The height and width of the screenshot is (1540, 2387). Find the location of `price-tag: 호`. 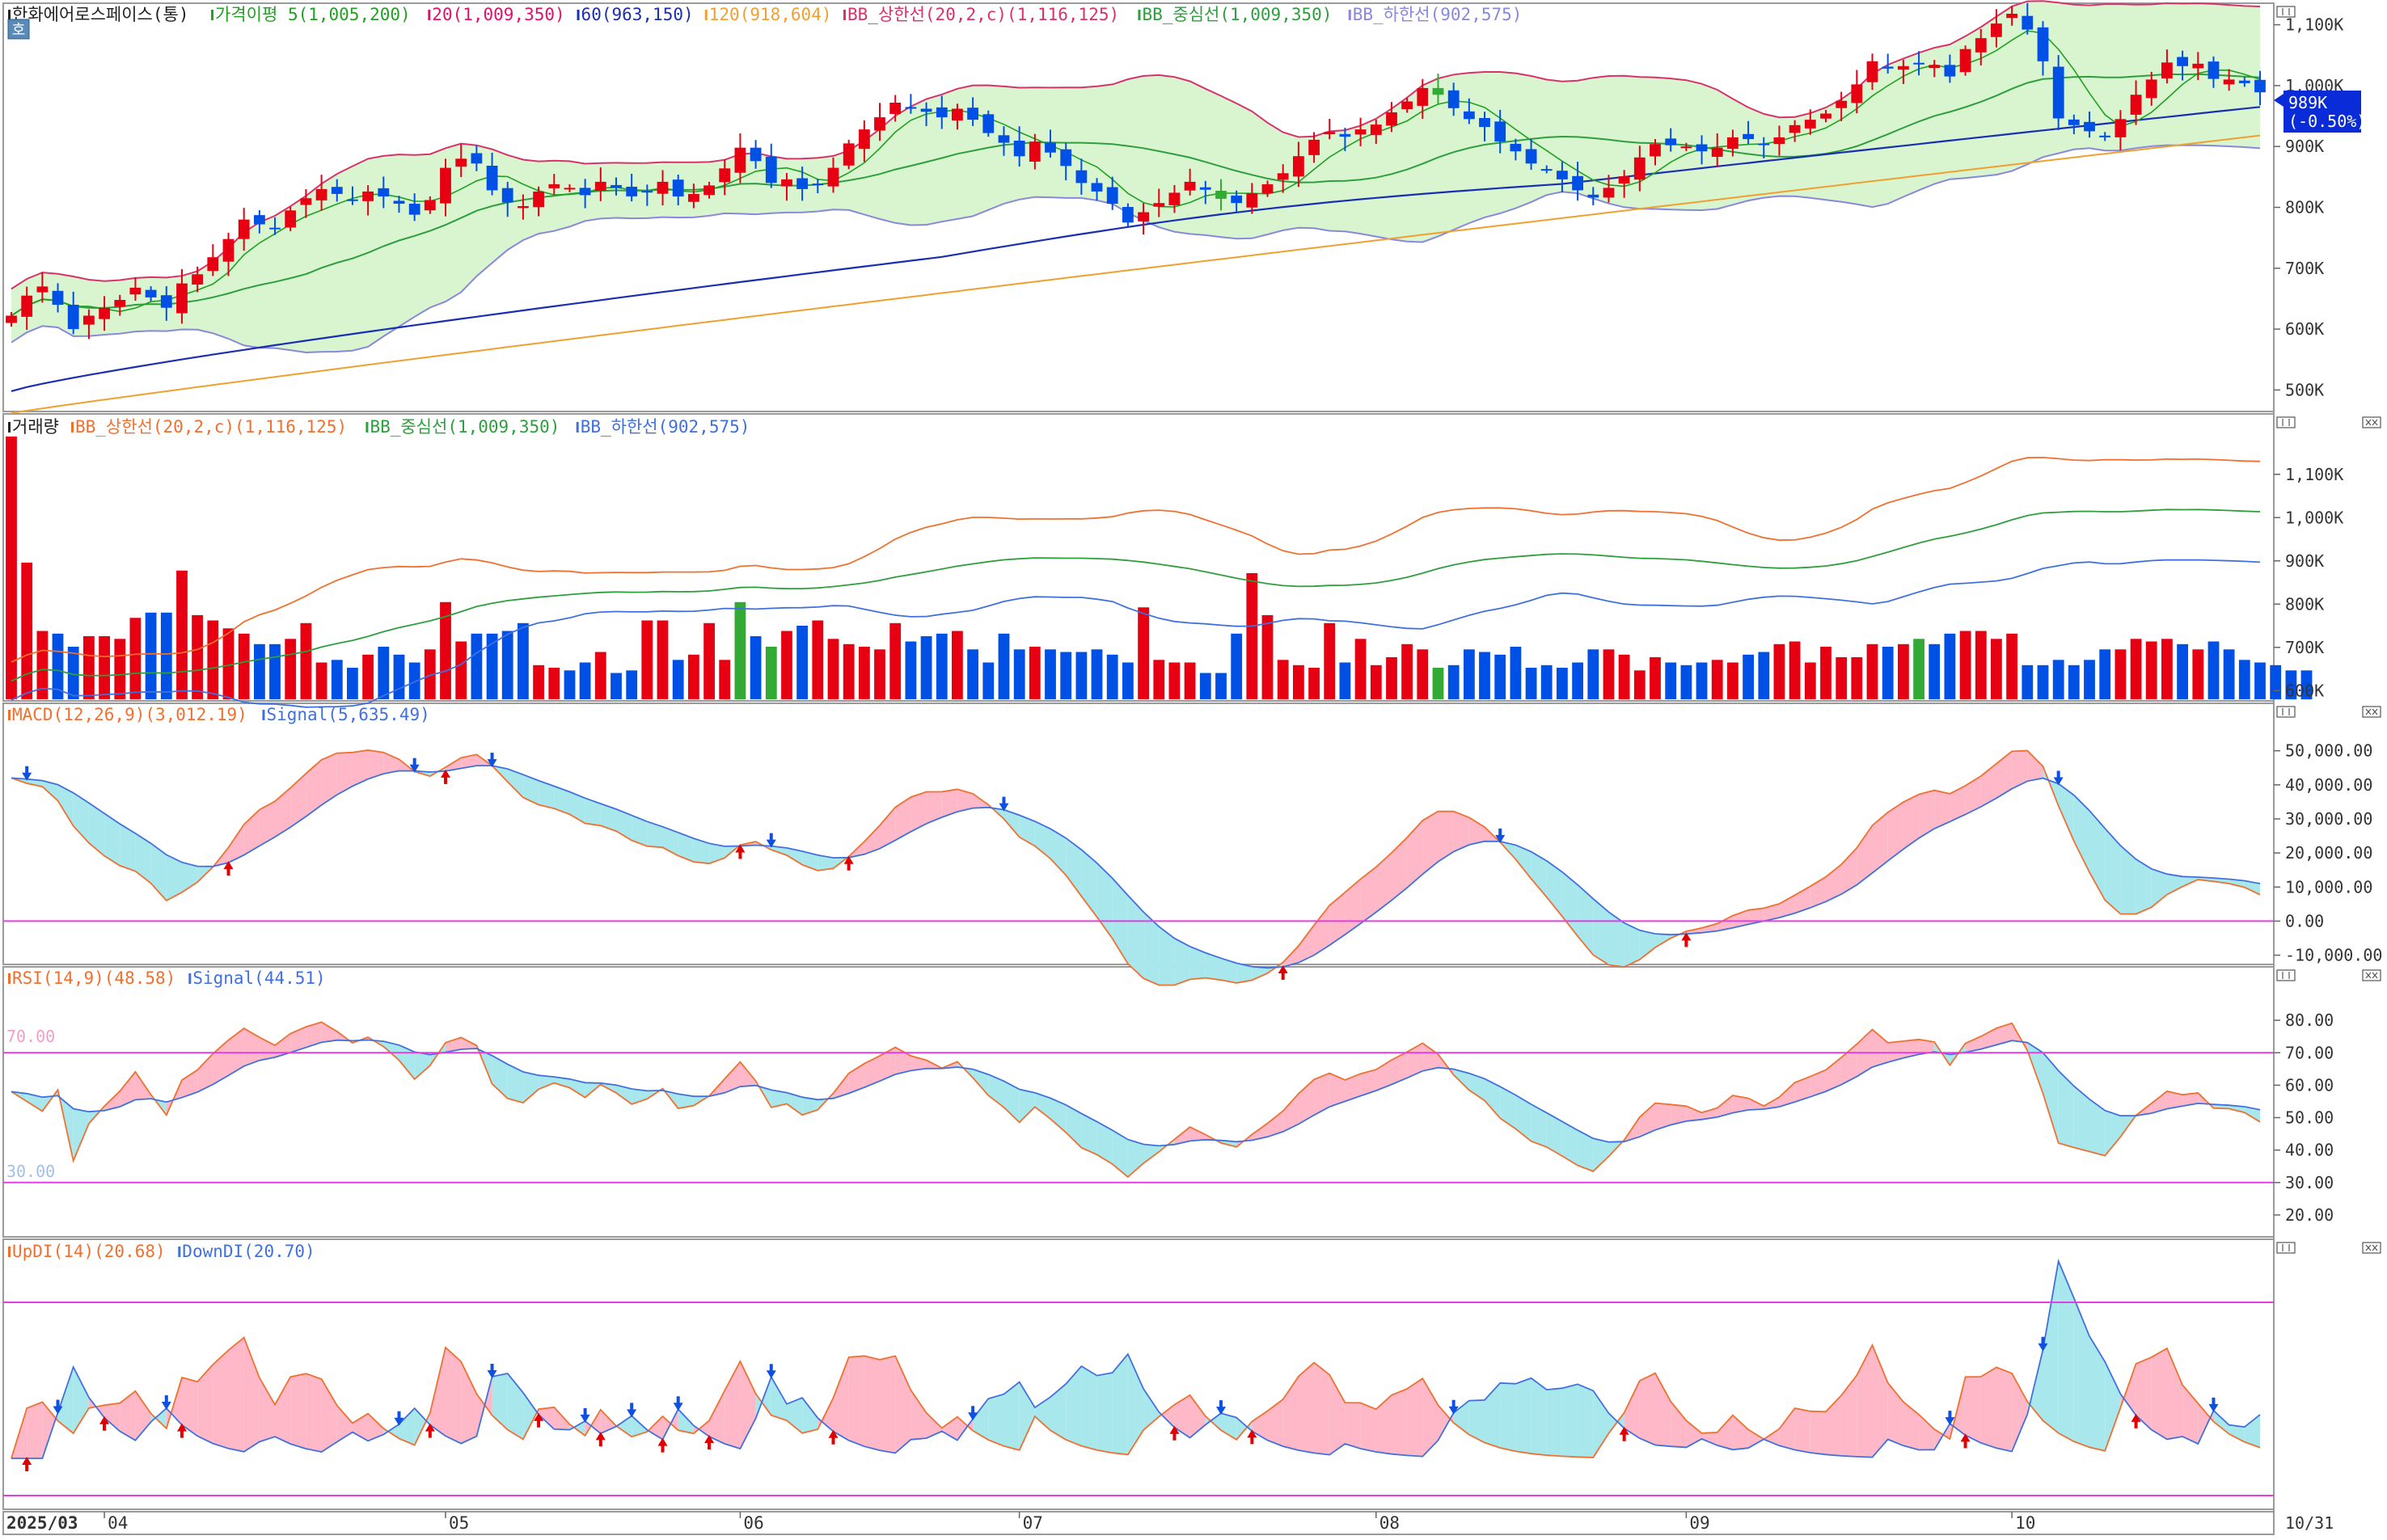

price-tag: 호 is located at coordinates (19, 30).